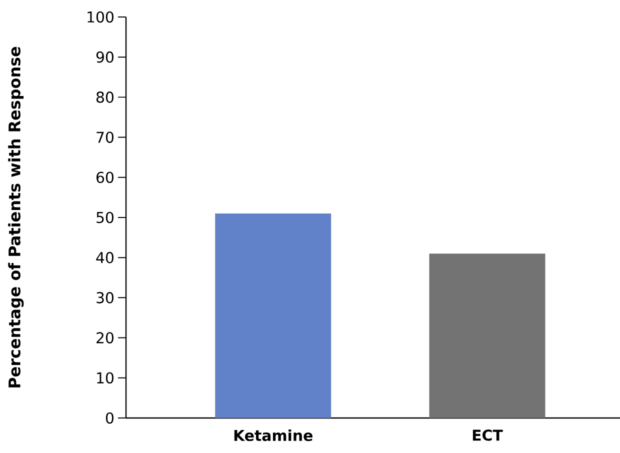 The height and width of the screenshot is (453, 620). Describe the element at coordinates (110, 418) in the screenshot. I see `y-tick-label: 0` at that location.